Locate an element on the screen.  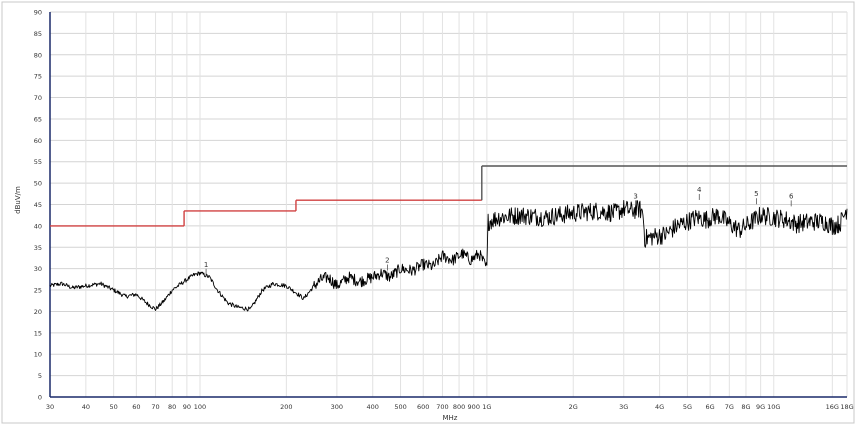
x-tick-label: 9G is located at coordinates (760, 407).